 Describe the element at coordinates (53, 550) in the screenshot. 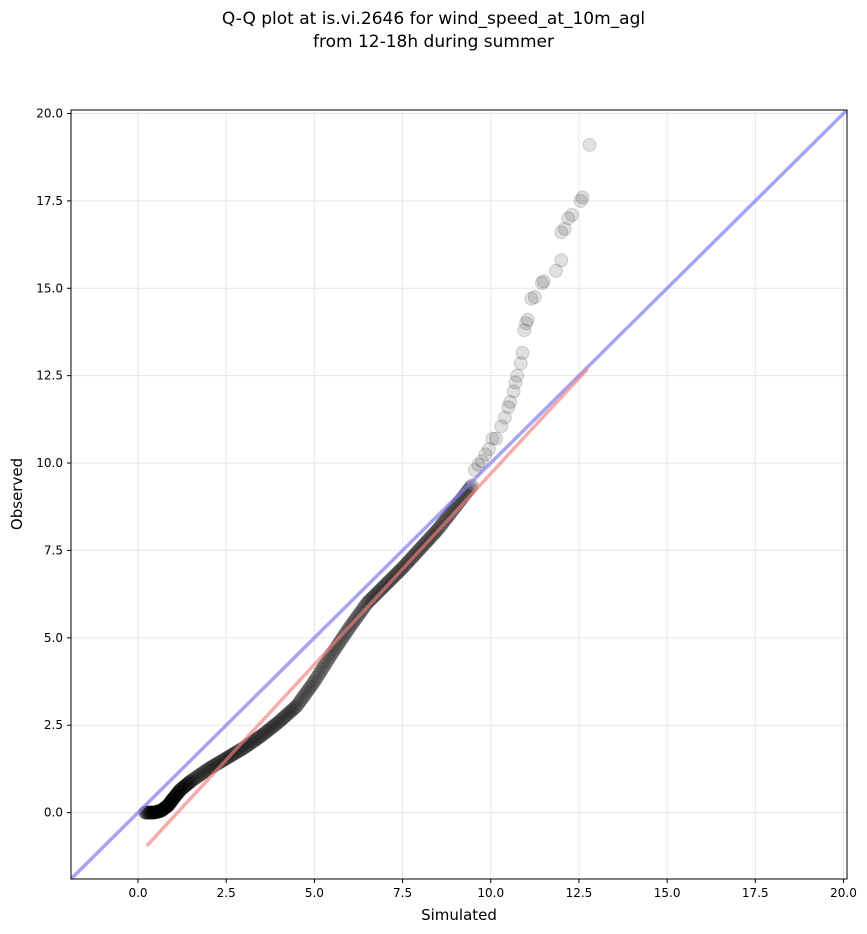

I see `y-tick-label: 7.5` at that location.